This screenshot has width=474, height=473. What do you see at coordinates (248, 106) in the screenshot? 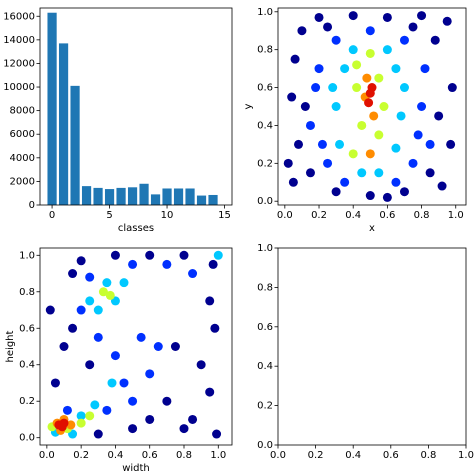
I see `y-axis-label: y` at bounding box center [248, 106].